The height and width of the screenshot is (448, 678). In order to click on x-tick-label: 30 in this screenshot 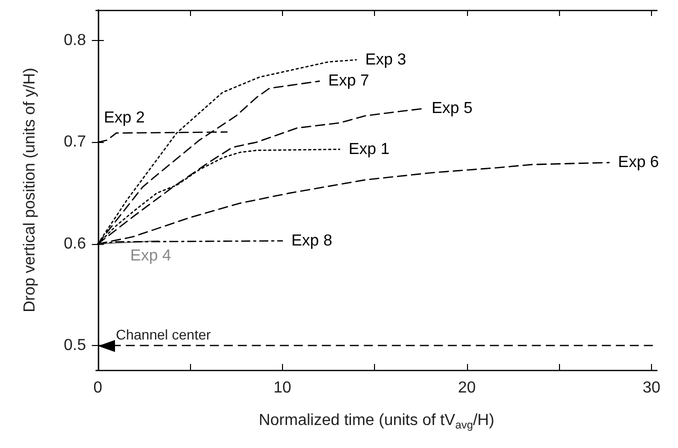, I will do `click(651, 388)`.